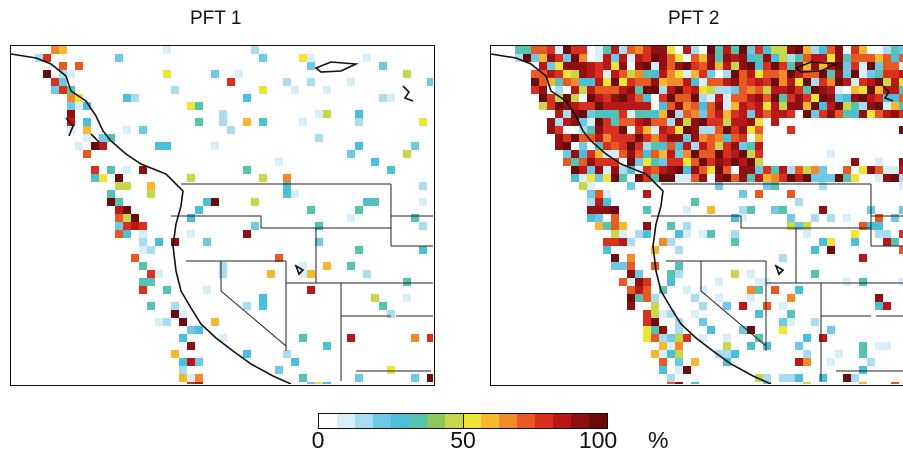  Describe the element at coordinates (777, 282) in the screenshot. I see `state-boundaries` at that location.